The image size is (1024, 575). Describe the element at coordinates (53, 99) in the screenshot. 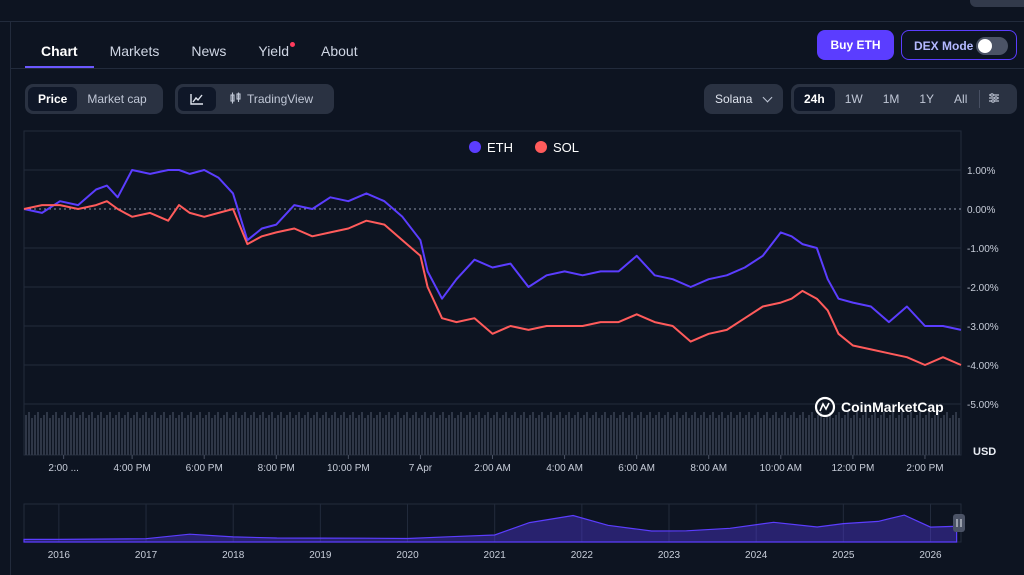

I see `price-option: Price` at that location.